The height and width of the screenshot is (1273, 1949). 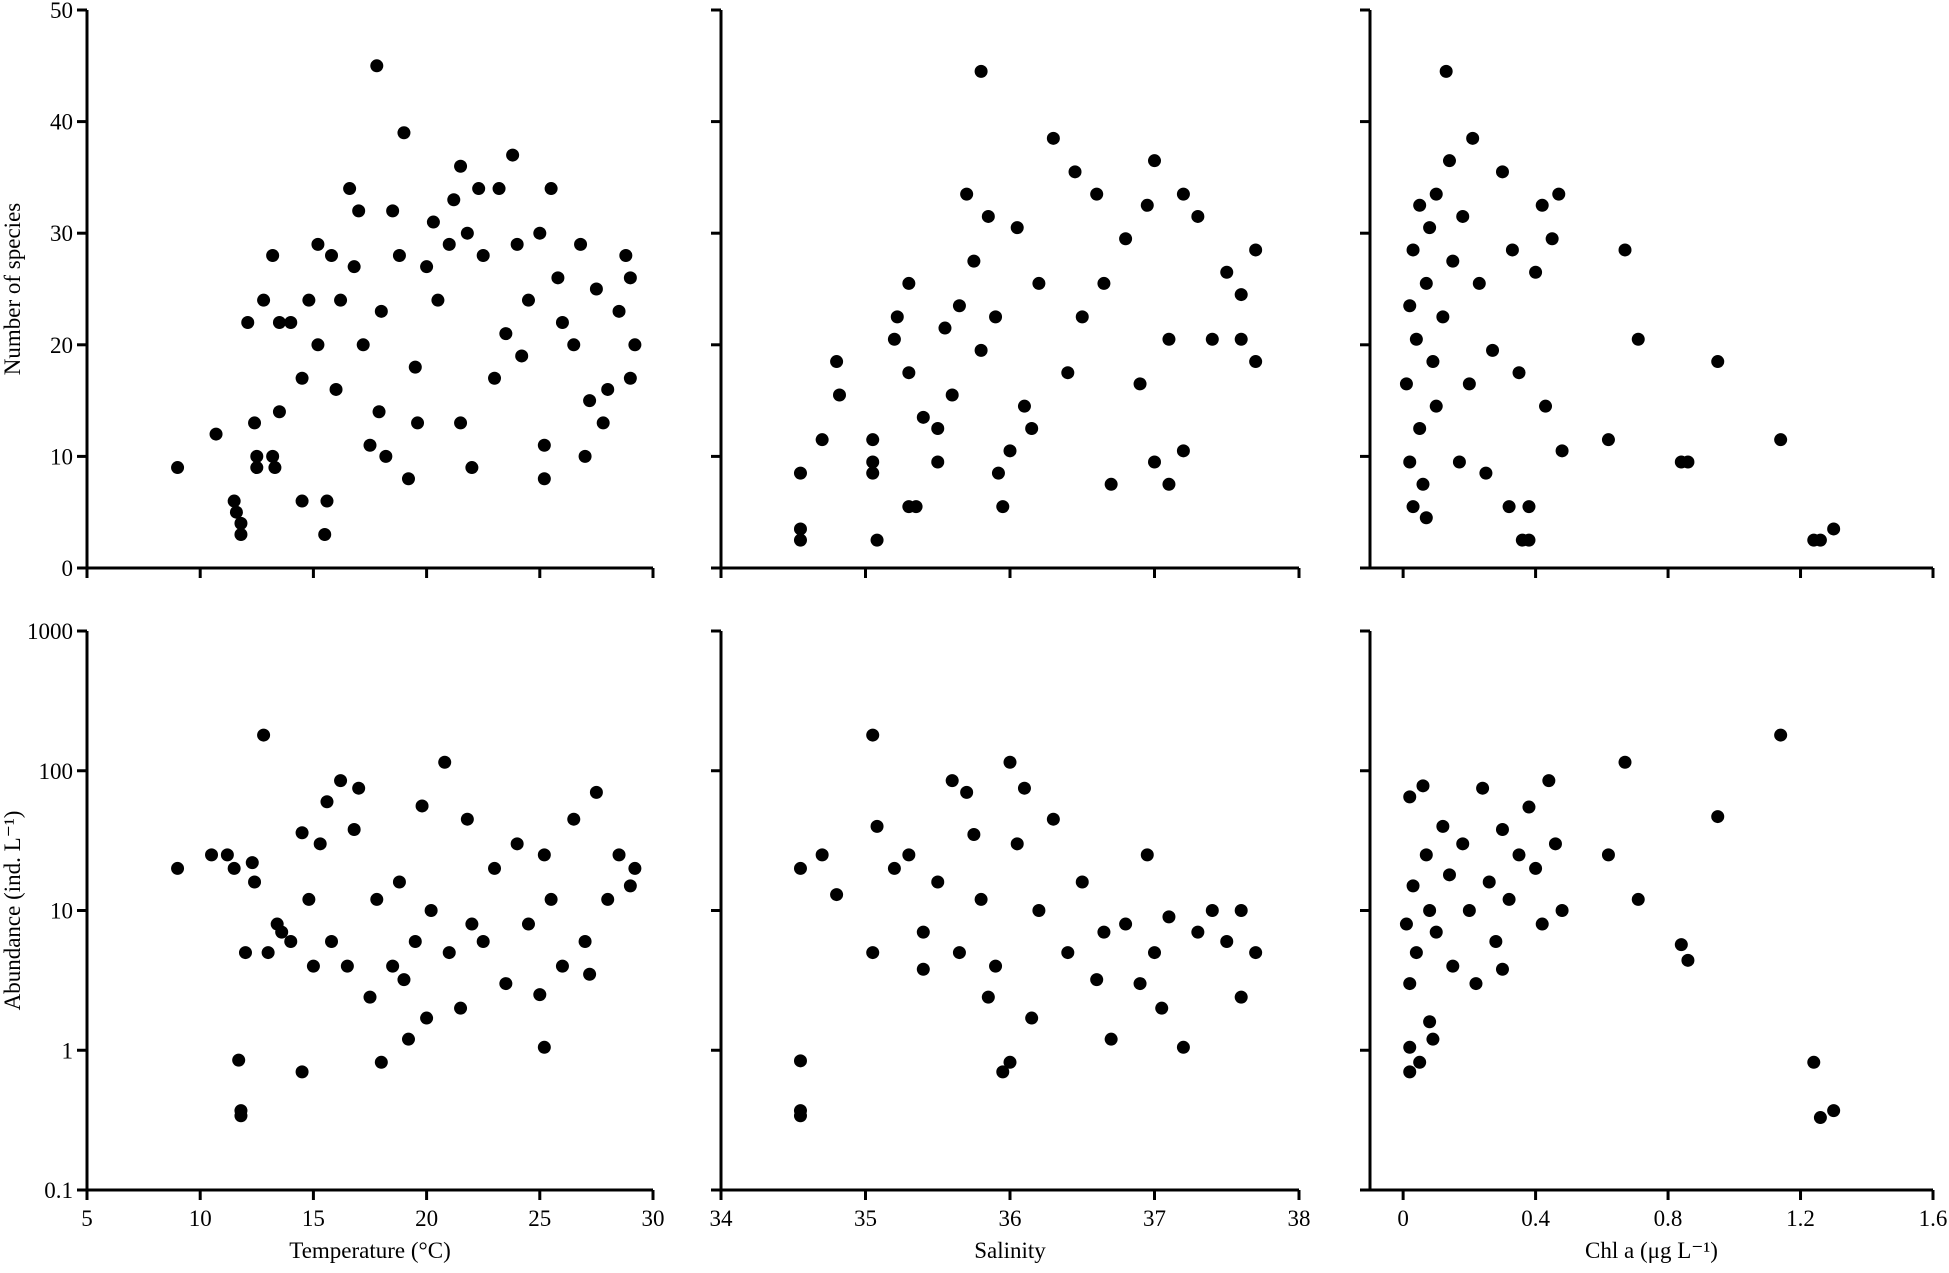 I want to click on x-tick-label: 1.2, so click(x=1800, y=1218).